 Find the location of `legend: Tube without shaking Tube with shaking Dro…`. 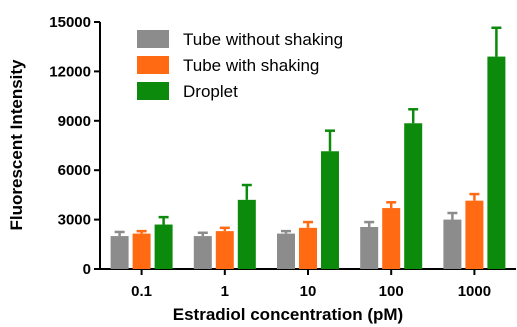

legend: Tube without shaking Tube with shaking Dro… is located at coordinates (240, 65).